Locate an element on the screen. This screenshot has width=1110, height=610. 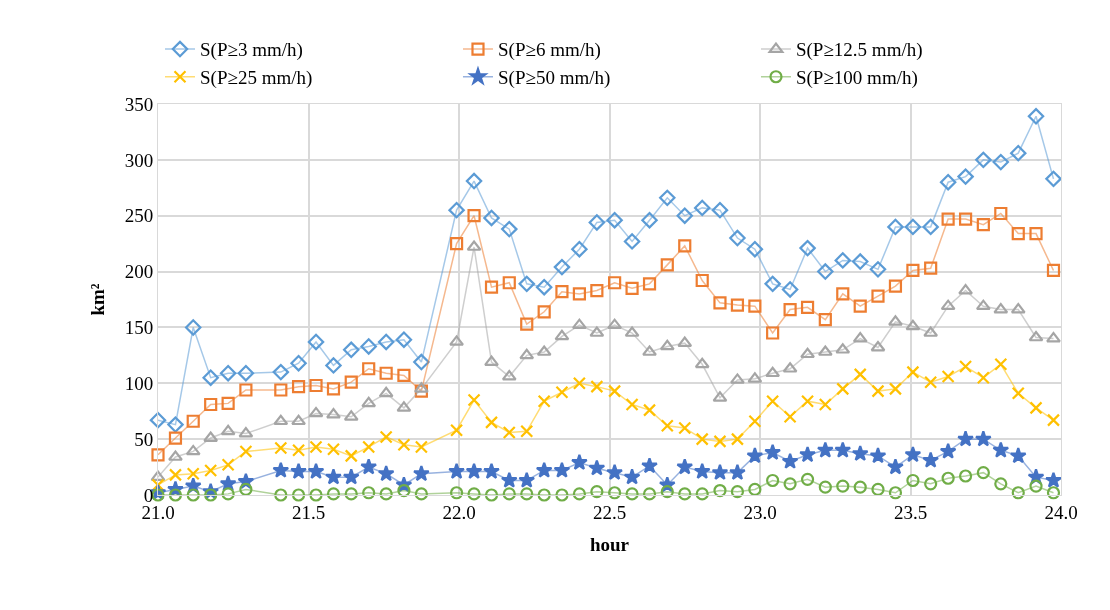
x-tick-label: 22.5 is located at coordinates (609, 512).